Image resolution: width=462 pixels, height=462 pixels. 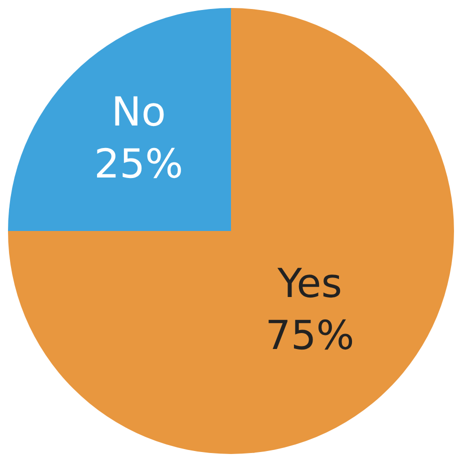 I want to click on slice-label: No, so click(x=138, y=113).